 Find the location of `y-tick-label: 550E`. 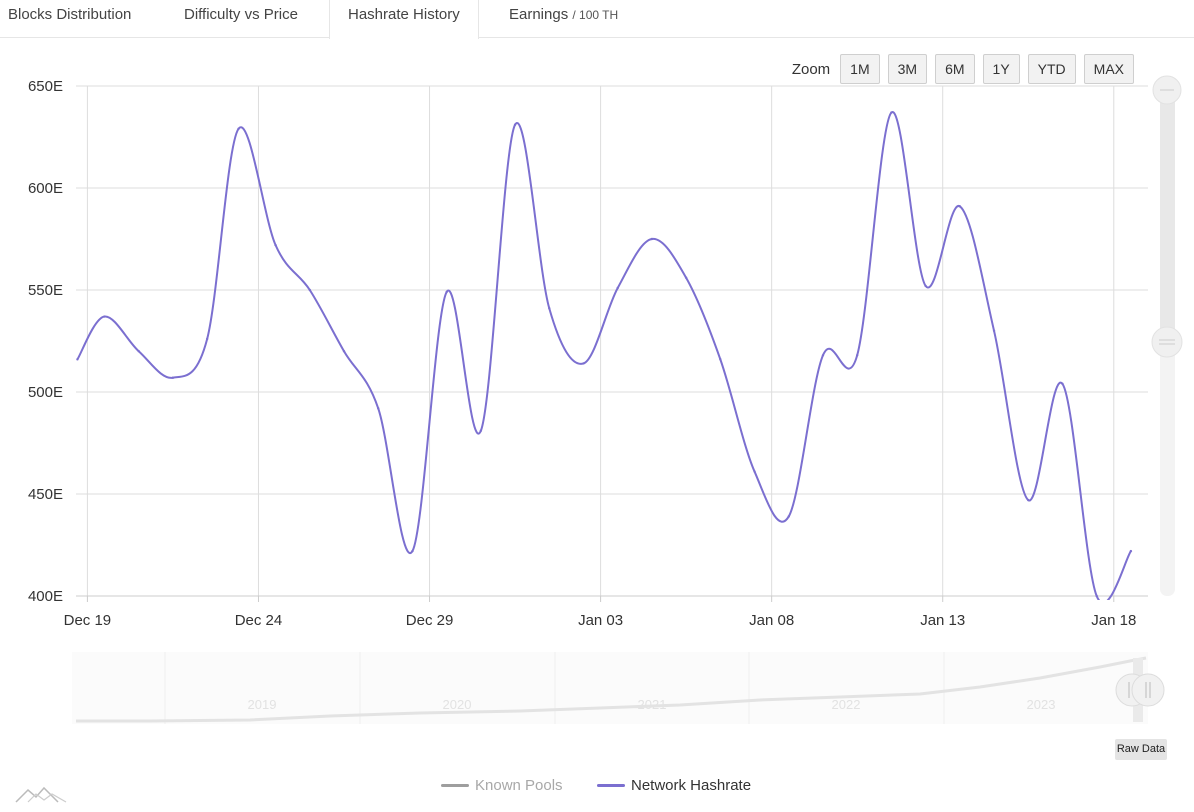

y-tick-label: 550E is located at coordinates (45, 290).